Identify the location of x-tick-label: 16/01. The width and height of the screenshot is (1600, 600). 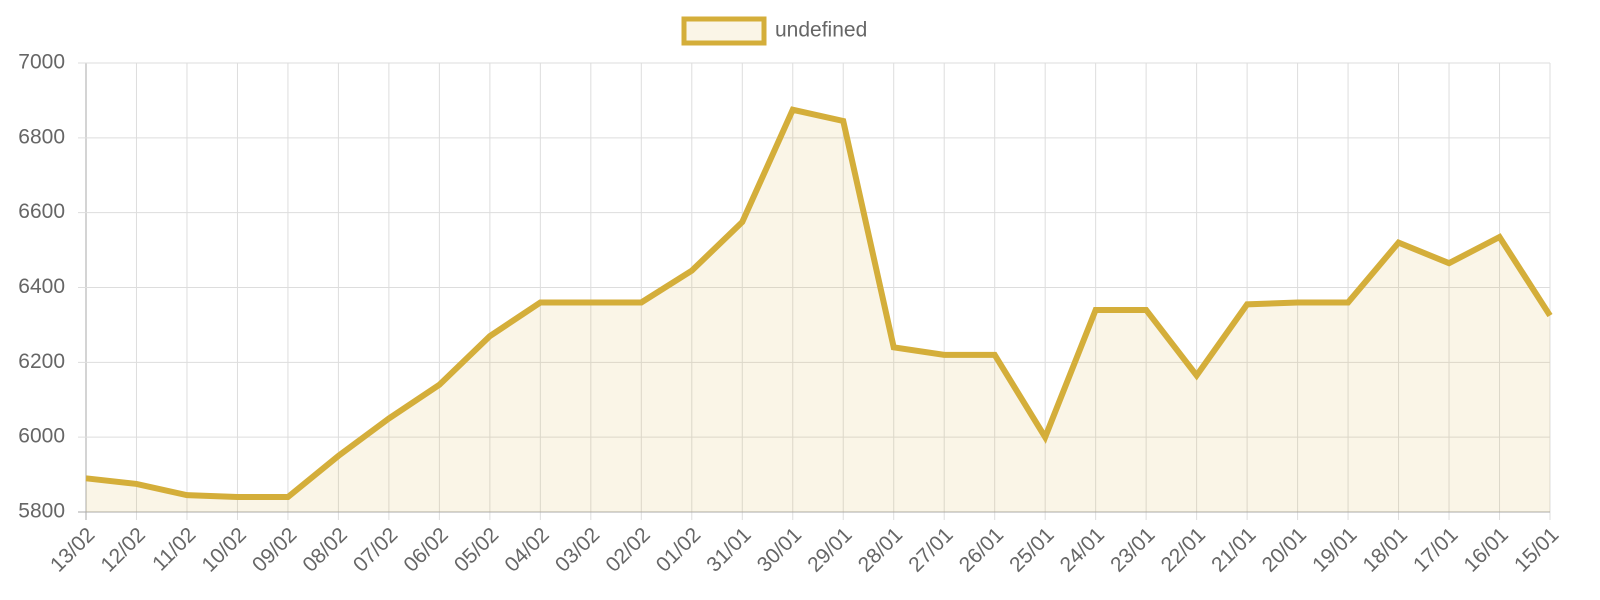
(1486, 549).